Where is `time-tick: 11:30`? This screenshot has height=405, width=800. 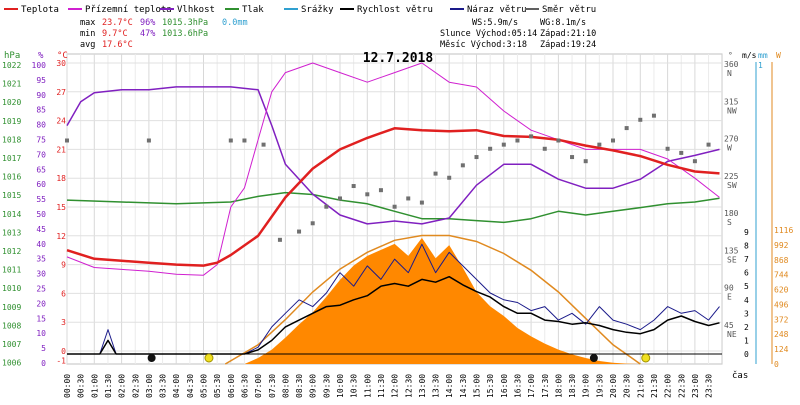
time-tick: 11:30 is located at coordinates (381, 386).